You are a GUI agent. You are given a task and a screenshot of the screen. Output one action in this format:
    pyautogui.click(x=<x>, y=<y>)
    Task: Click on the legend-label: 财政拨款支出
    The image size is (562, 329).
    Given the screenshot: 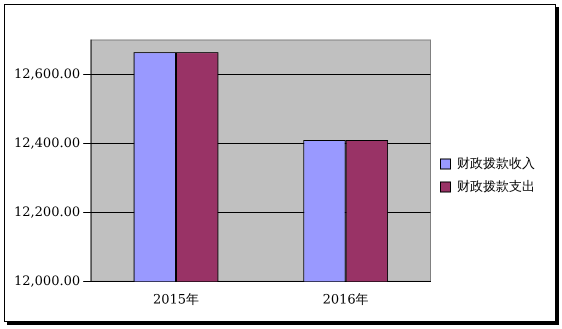 What is the action you would take?
    pyautogui.click(x=496, y=186)
    